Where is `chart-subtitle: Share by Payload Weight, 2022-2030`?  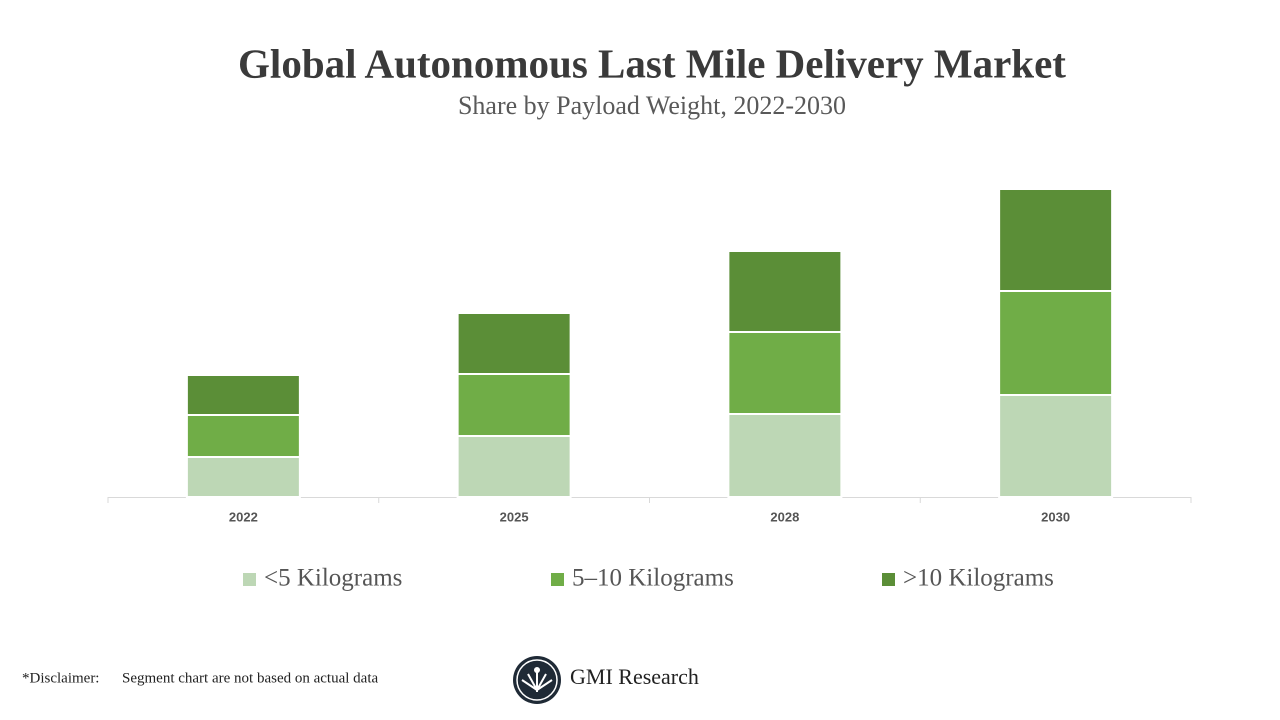
chart-subtitle: Share by Payload Weight, 2022-2030 is located at coordinates (652, 105).